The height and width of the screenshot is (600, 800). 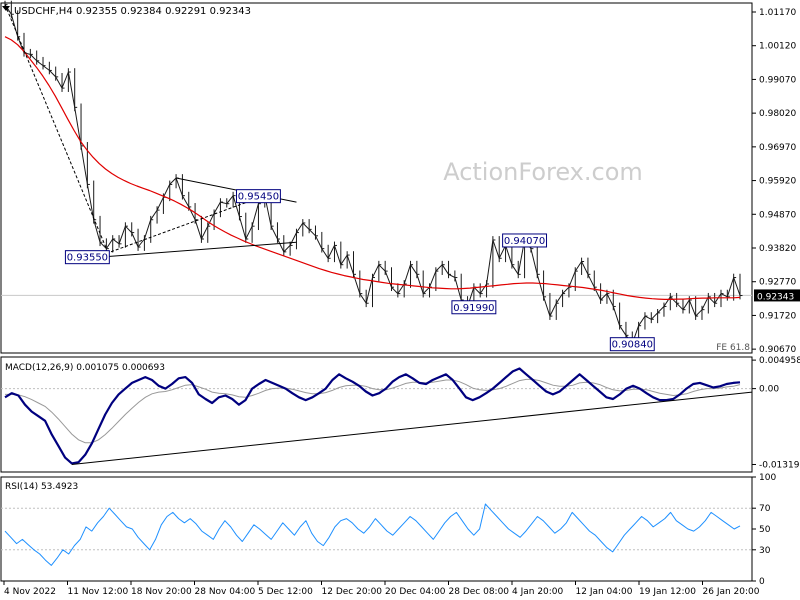 I want to click on y-tick-label: 1.00120, so click(x=777, y=47).